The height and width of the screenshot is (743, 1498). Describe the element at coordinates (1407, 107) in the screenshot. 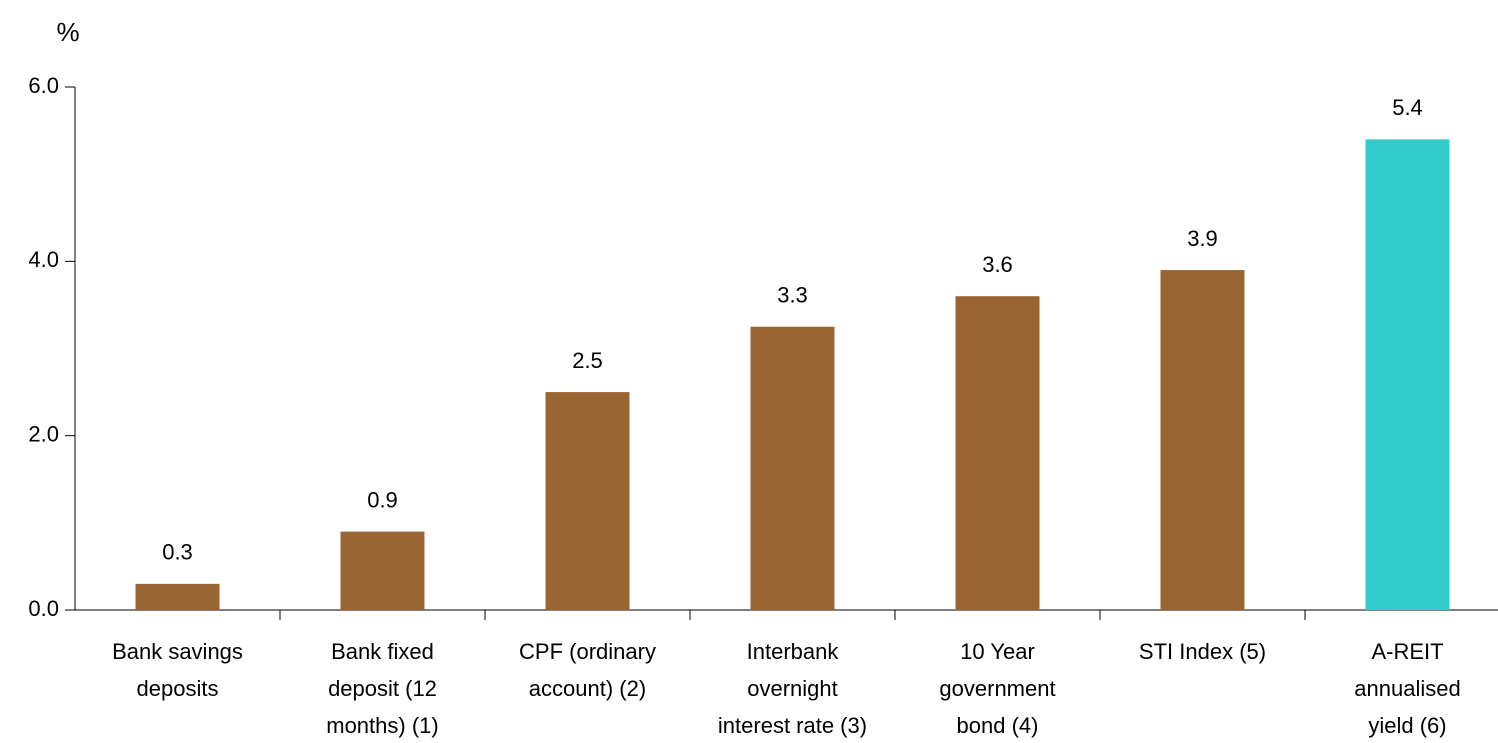

I see `value-label: 5.4` at that location.